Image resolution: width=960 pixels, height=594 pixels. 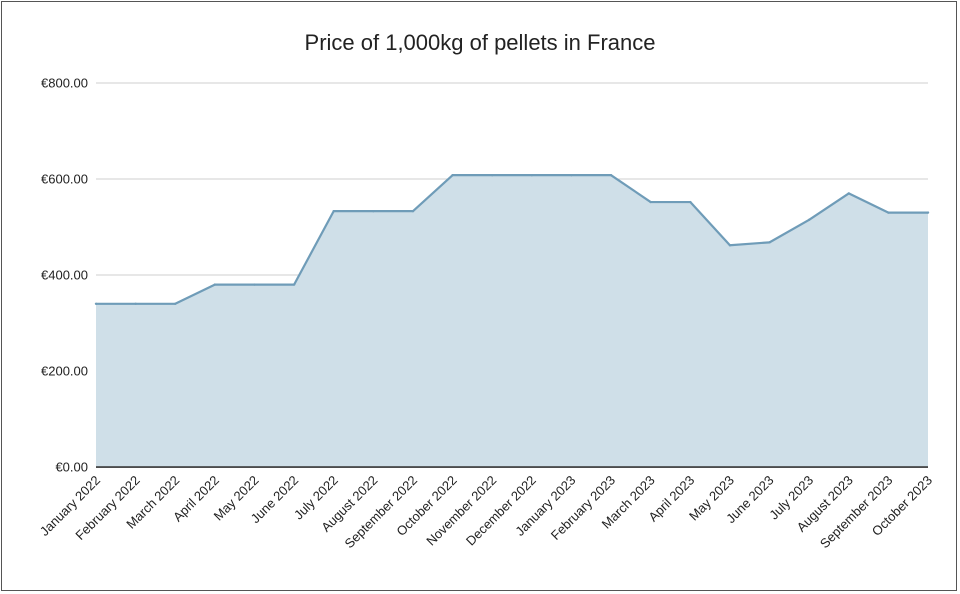 I want to click on y-tick-label: €0.00, so click(x=71, y=467).